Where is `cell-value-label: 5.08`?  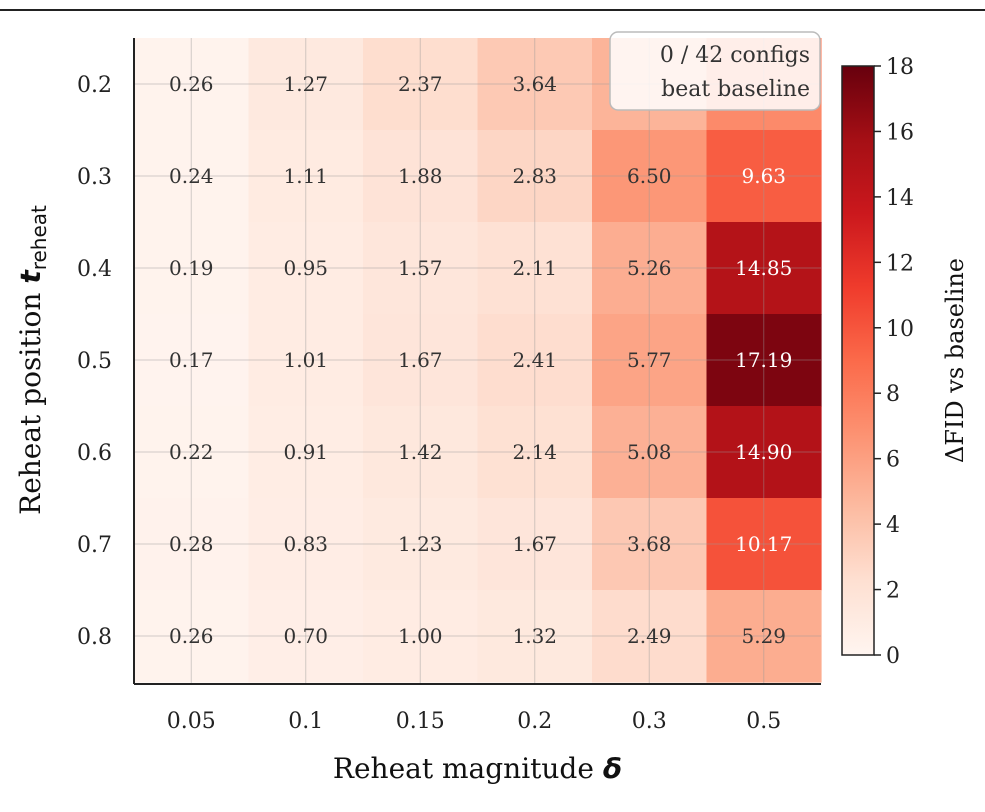
cell-value-label: 5.08 is located at coordinates (649, 452).